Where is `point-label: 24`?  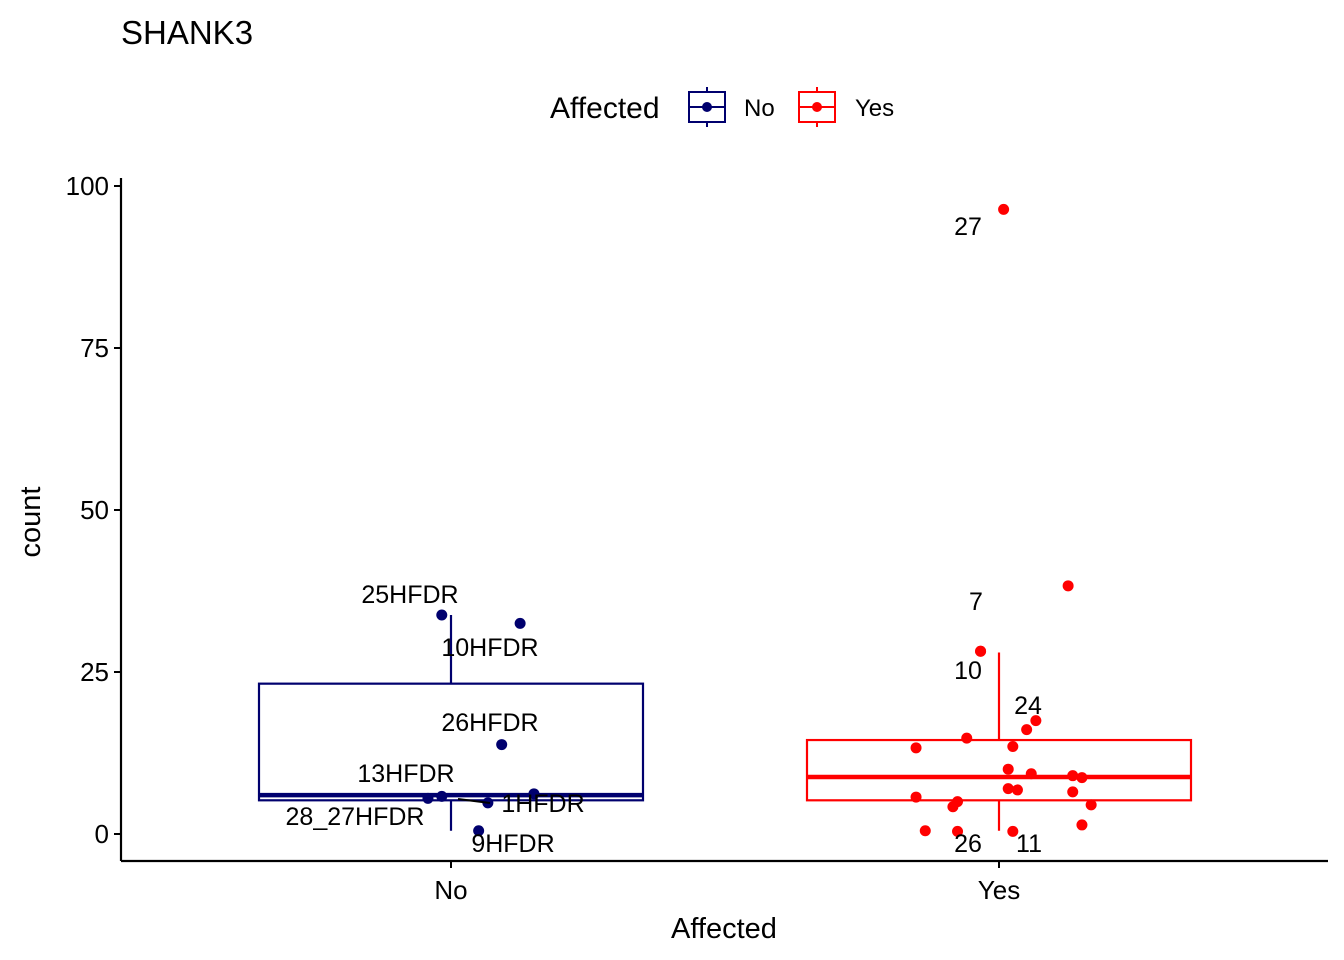
point-label: 24 is located at coordinates (1028, 706).